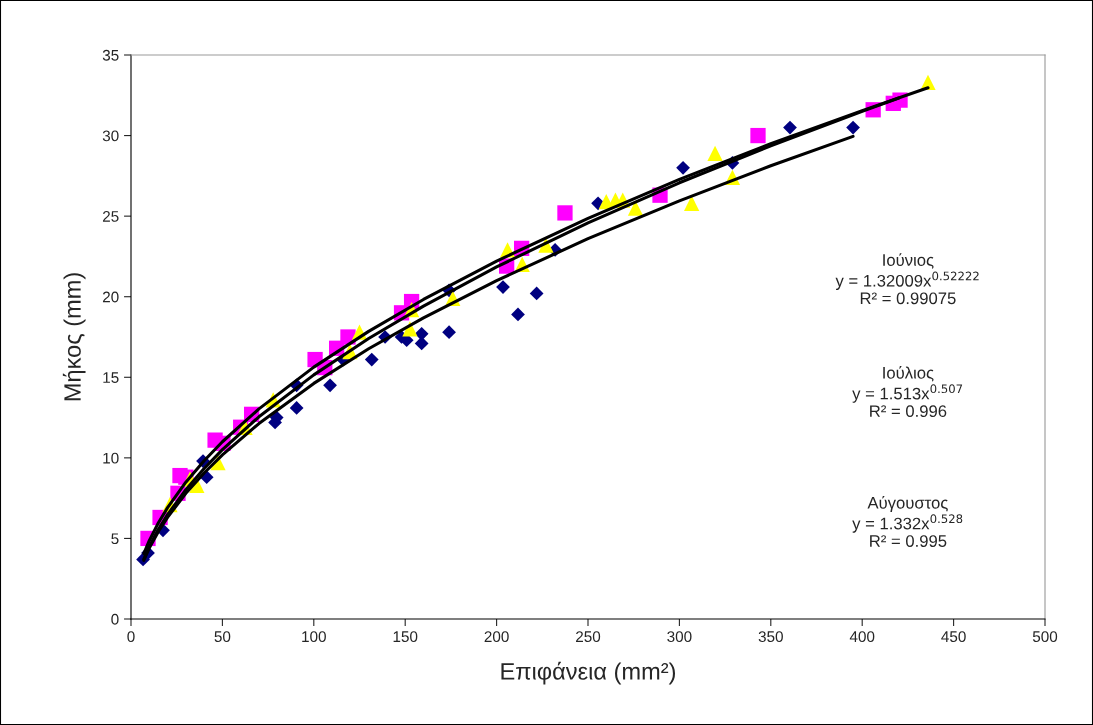  I want to click on y-tick-label: 25, so click(110, 216).